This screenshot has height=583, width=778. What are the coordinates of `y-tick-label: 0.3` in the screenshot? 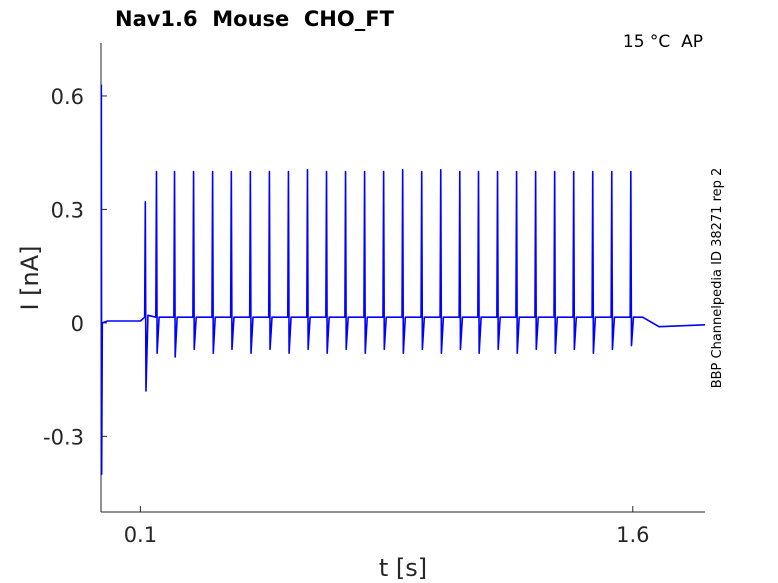 It's located at (67, 210).